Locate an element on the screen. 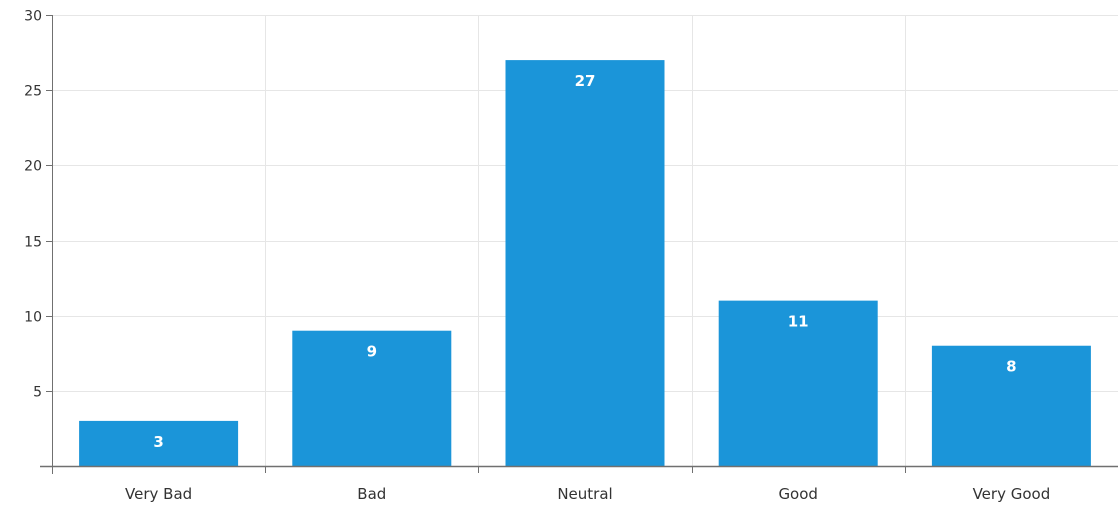 The image size is (1118, 515). bar-bad is located at coordinates (372, 398).